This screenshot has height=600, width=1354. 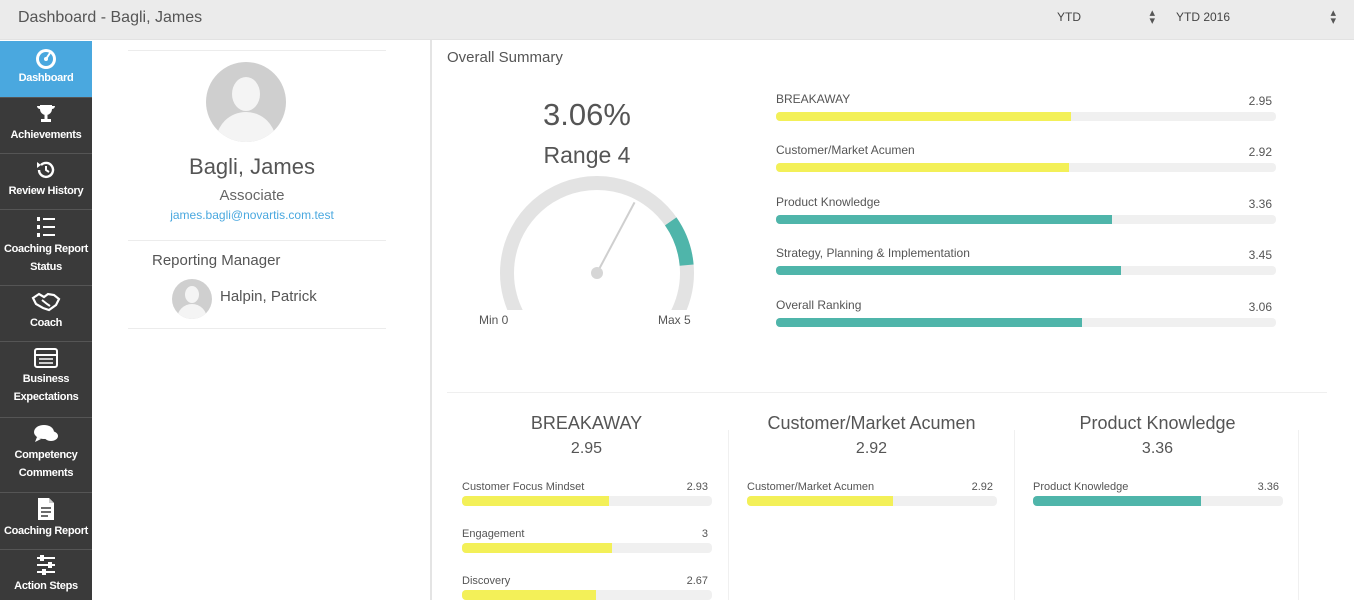 I want to click on metric-product-knowledge: Product Knowledge 3.36, so click(x=1026, y=215).